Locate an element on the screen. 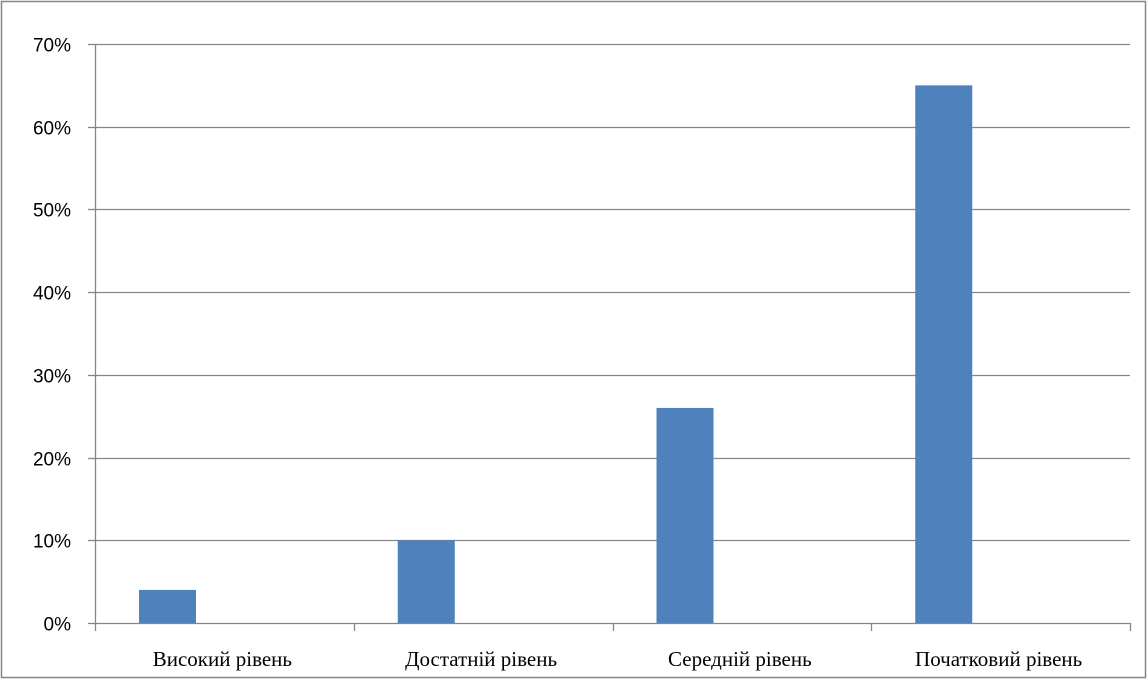 The width and height of the screenshot is (1147, 679). y-tick-label: 10% is located at coordinates (52, 542).